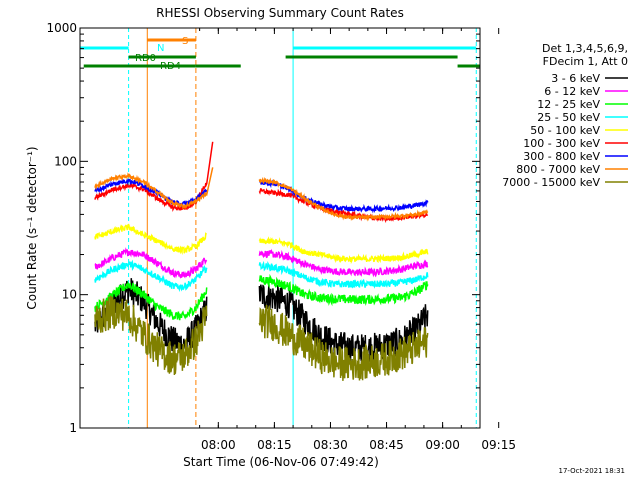 The height and width of the screenshot is (480, 640). What do you see at coordinates (498, 445) in the screenshot?
I see `x-tick-label: 09:15` at bounding box center [498, 445].